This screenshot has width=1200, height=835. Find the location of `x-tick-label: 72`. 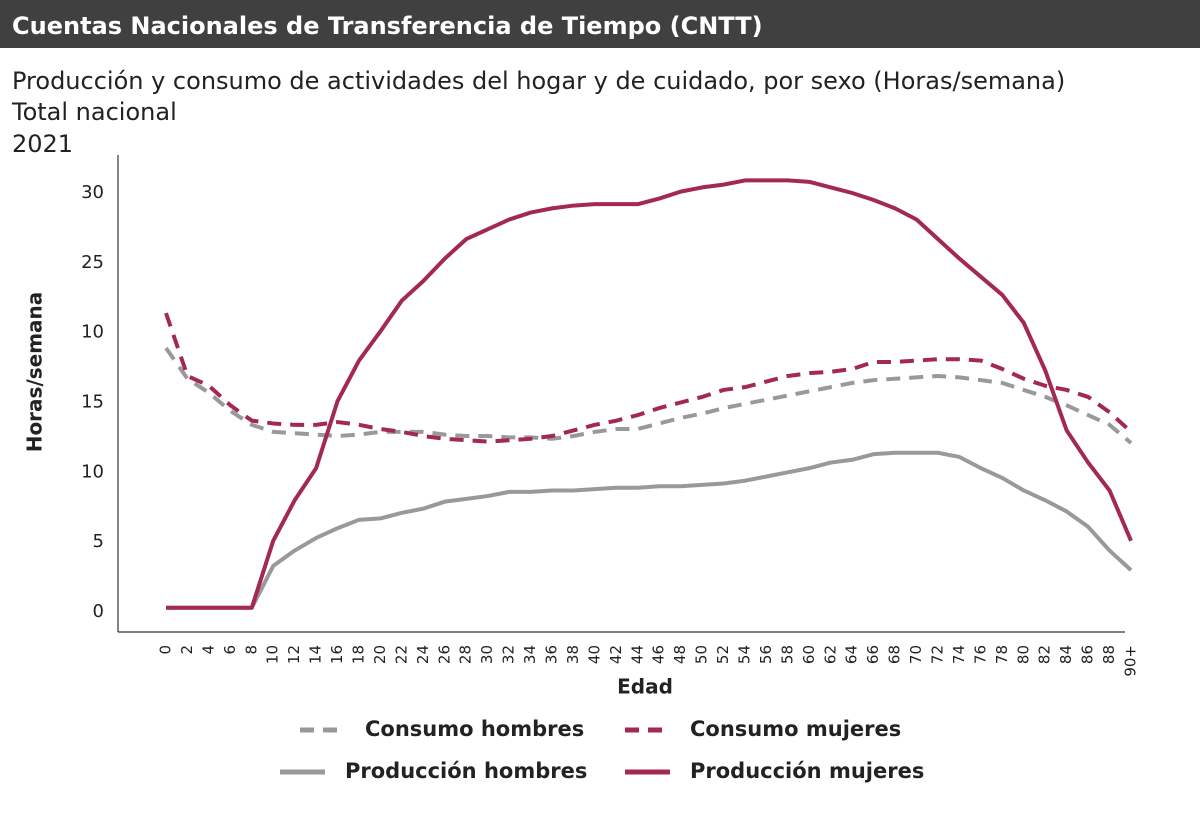

x-tick-label: 72 is located at coordinates (938, 654).